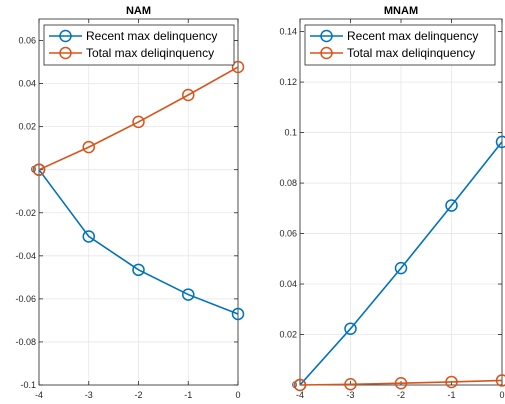 The image size is (505, 404). What do you see at coordinates (28, 385) in the screenshot?
I see `y-tick-label: -0.1` at bounding box center [28, 385].